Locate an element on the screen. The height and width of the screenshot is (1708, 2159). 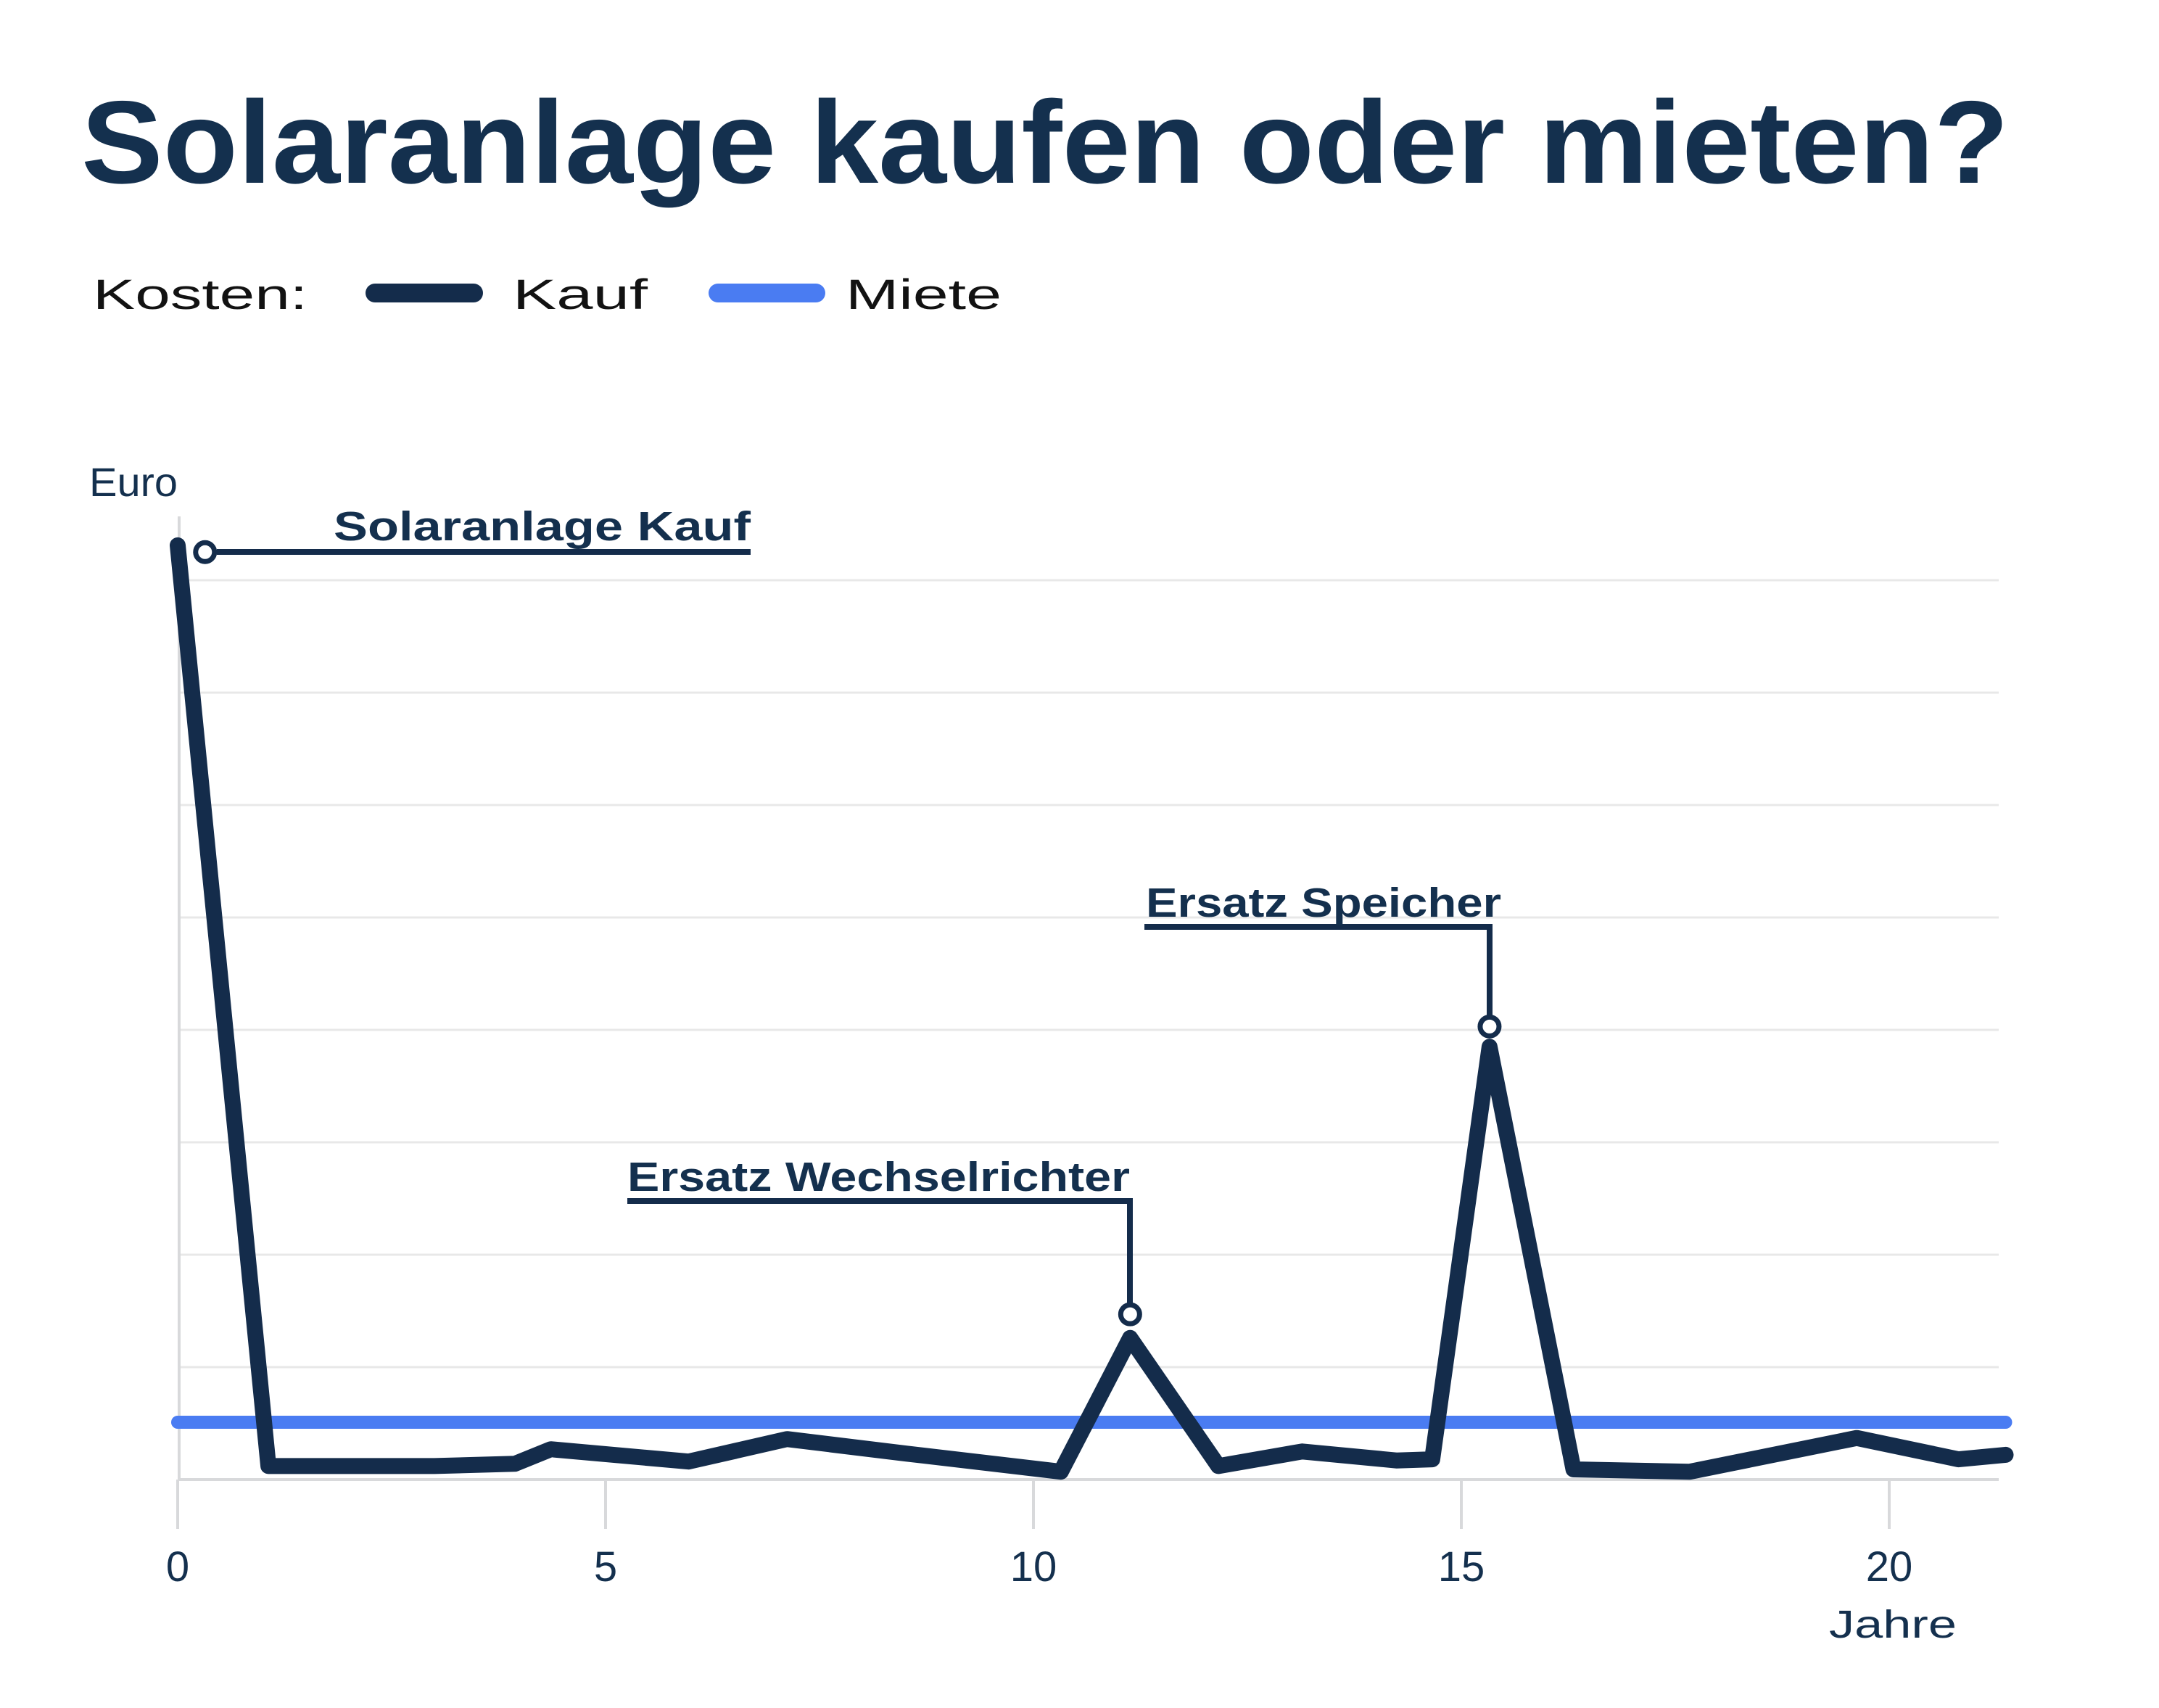
x-tick-labels: 0 5 10 15 20 is located at coordinates (1039, 1567).